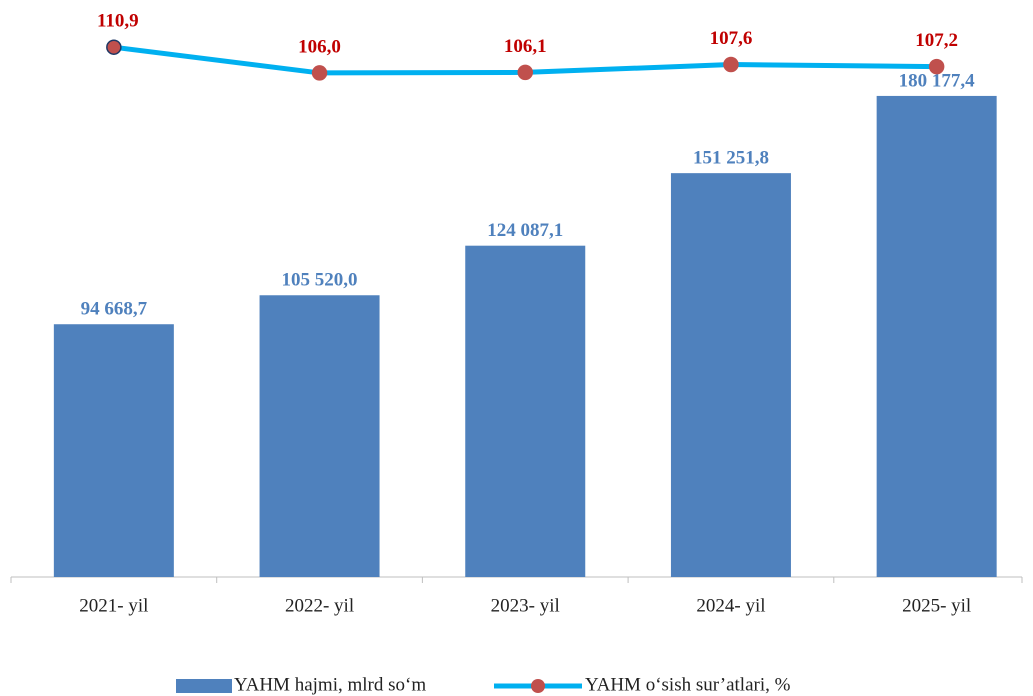  I want to click on legend-label: YAHM hajmi, mlrd so‘m, so click(330, 684).